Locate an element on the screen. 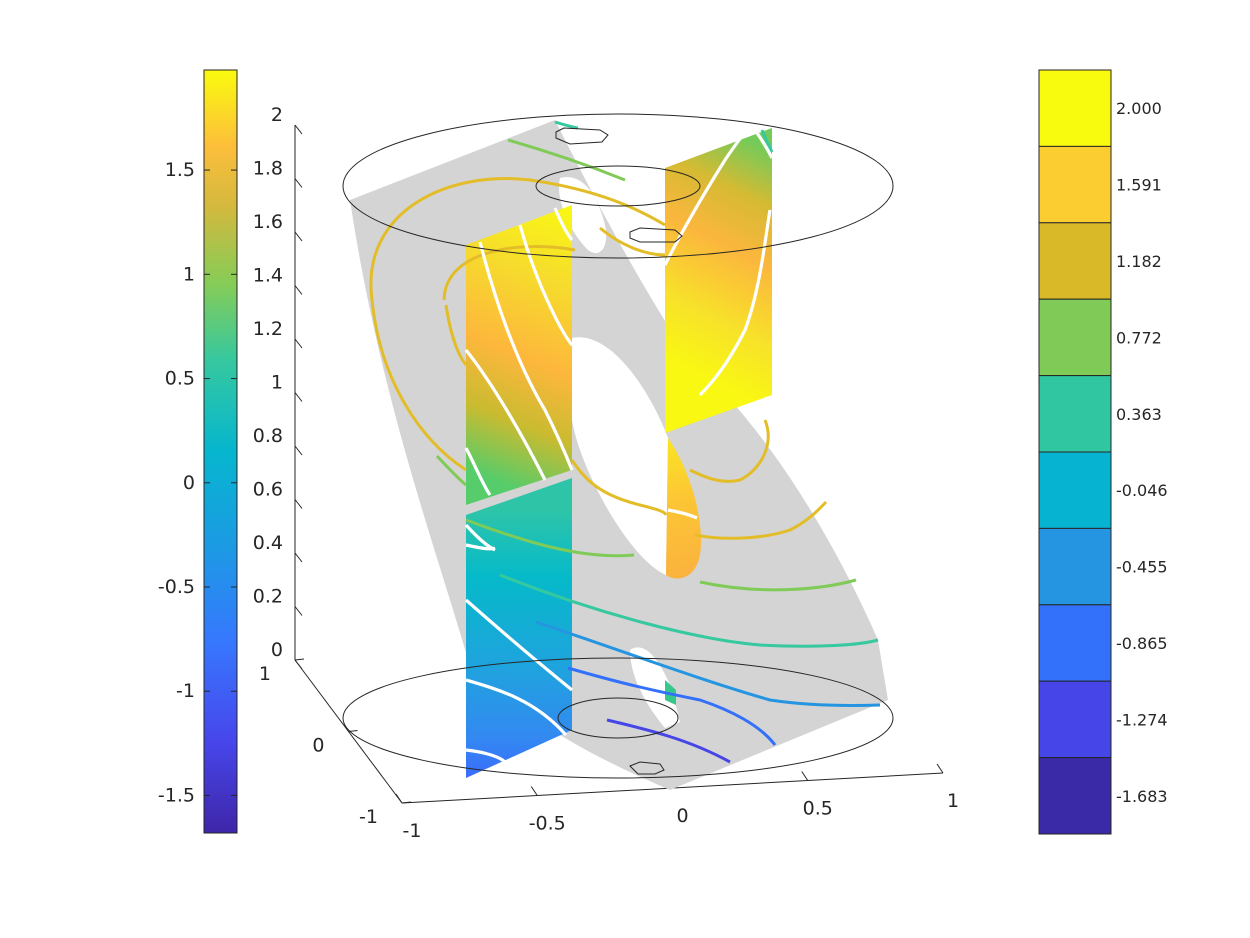 This screenshot has height=938, width=1250. z-tick-label: 0.2 is located at coordinates (268, 597).